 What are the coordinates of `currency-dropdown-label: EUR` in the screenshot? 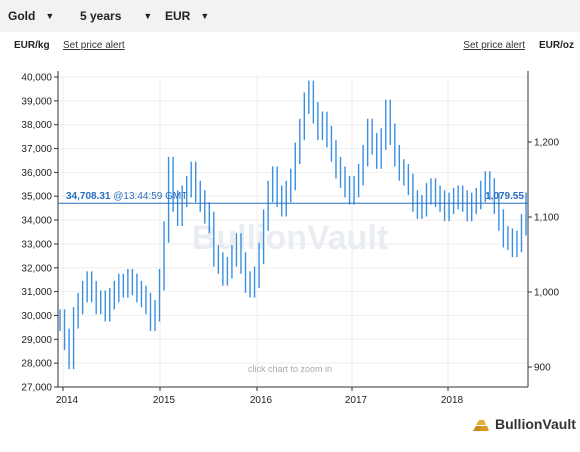 It's located at (178, 16).